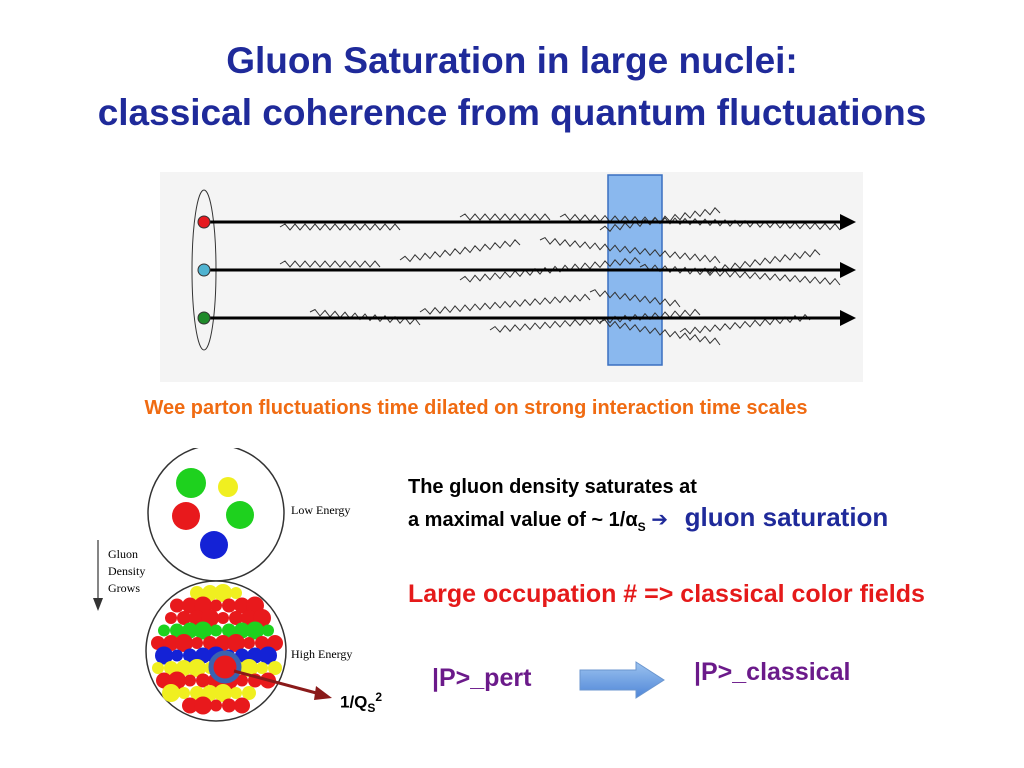 This screenshot has height=768, width=1024. Describe the element at coordinates (482, 678) in the screenshot. I see `state-pert: |P>_pert` at that location.